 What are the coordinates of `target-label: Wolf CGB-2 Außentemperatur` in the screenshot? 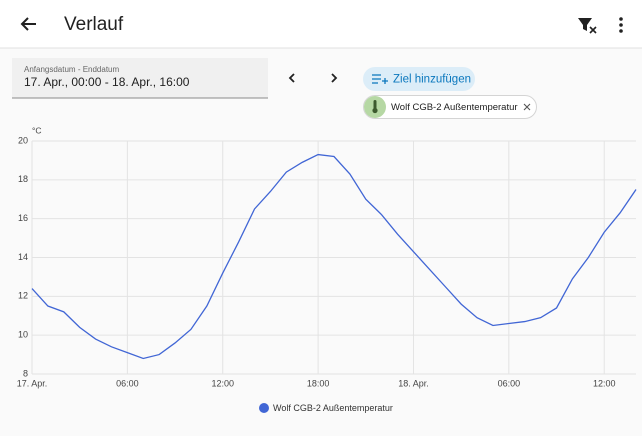 It's located at (454, 107).